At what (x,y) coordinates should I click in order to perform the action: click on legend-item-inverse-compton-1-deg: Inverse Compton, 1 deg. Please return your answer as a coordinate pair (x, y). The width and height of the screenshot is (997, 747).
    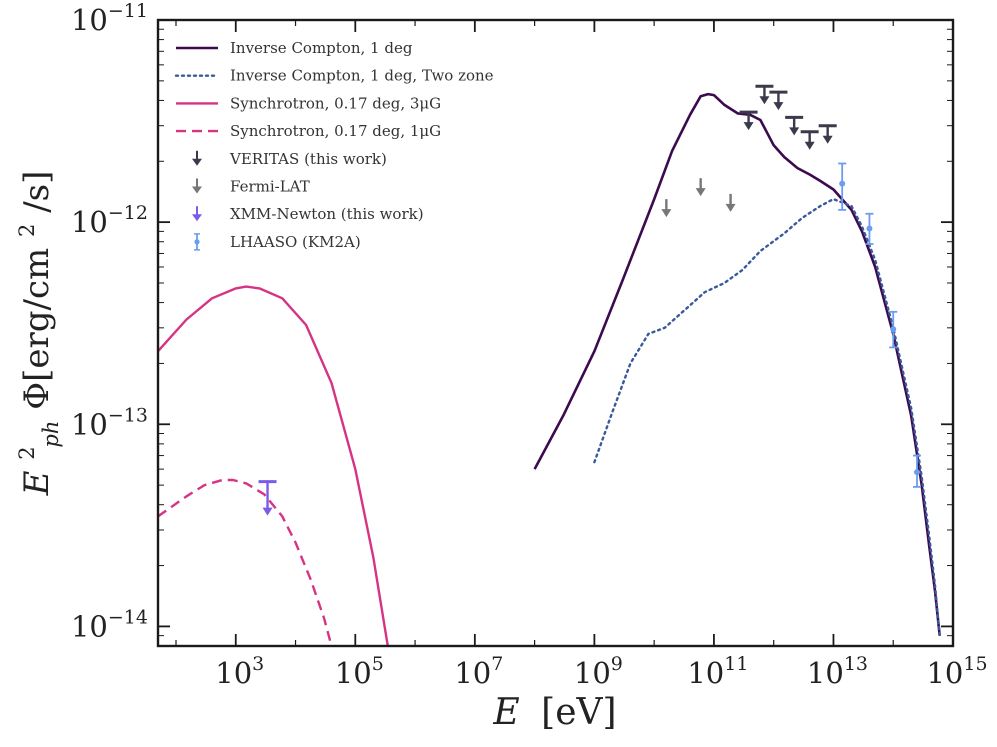
    Looking at the image, I should click on (294, 48).